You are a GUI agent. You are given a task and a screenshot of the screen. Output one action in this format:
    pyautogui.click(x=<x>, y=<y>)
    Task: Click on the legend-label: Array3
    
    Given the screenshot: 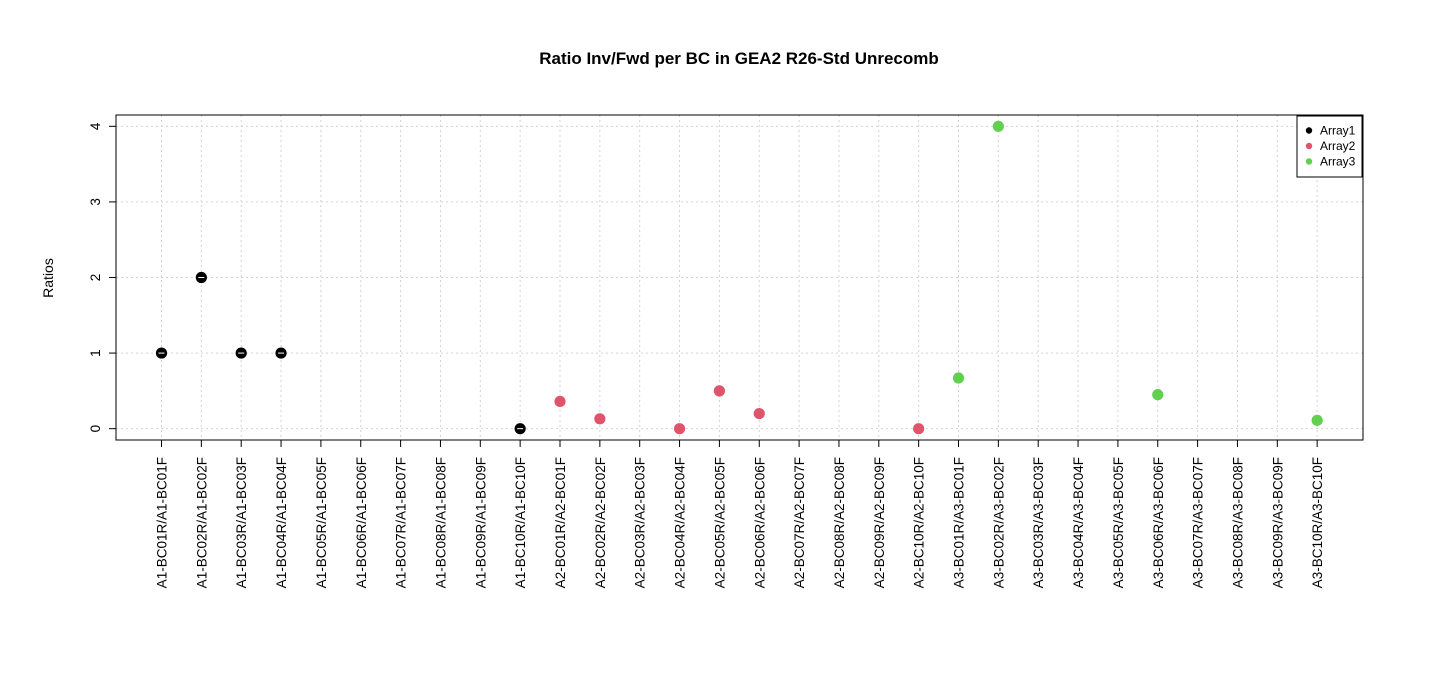 What is the action you would take?
    pyautogui.click(x=1338, y=162)
    